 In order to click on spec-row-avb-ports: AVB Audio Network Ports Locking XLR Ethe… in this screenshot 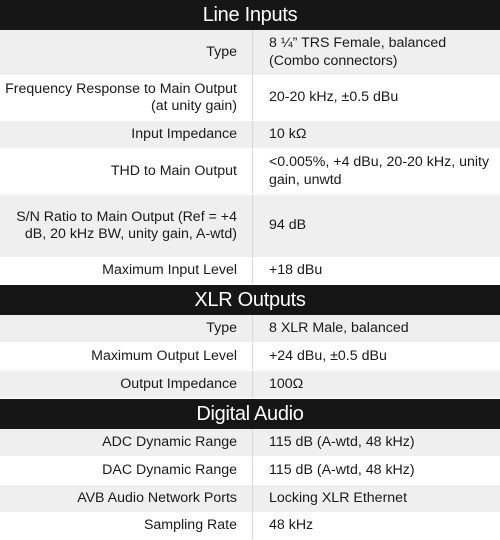, I will do `click(250, 499)`.